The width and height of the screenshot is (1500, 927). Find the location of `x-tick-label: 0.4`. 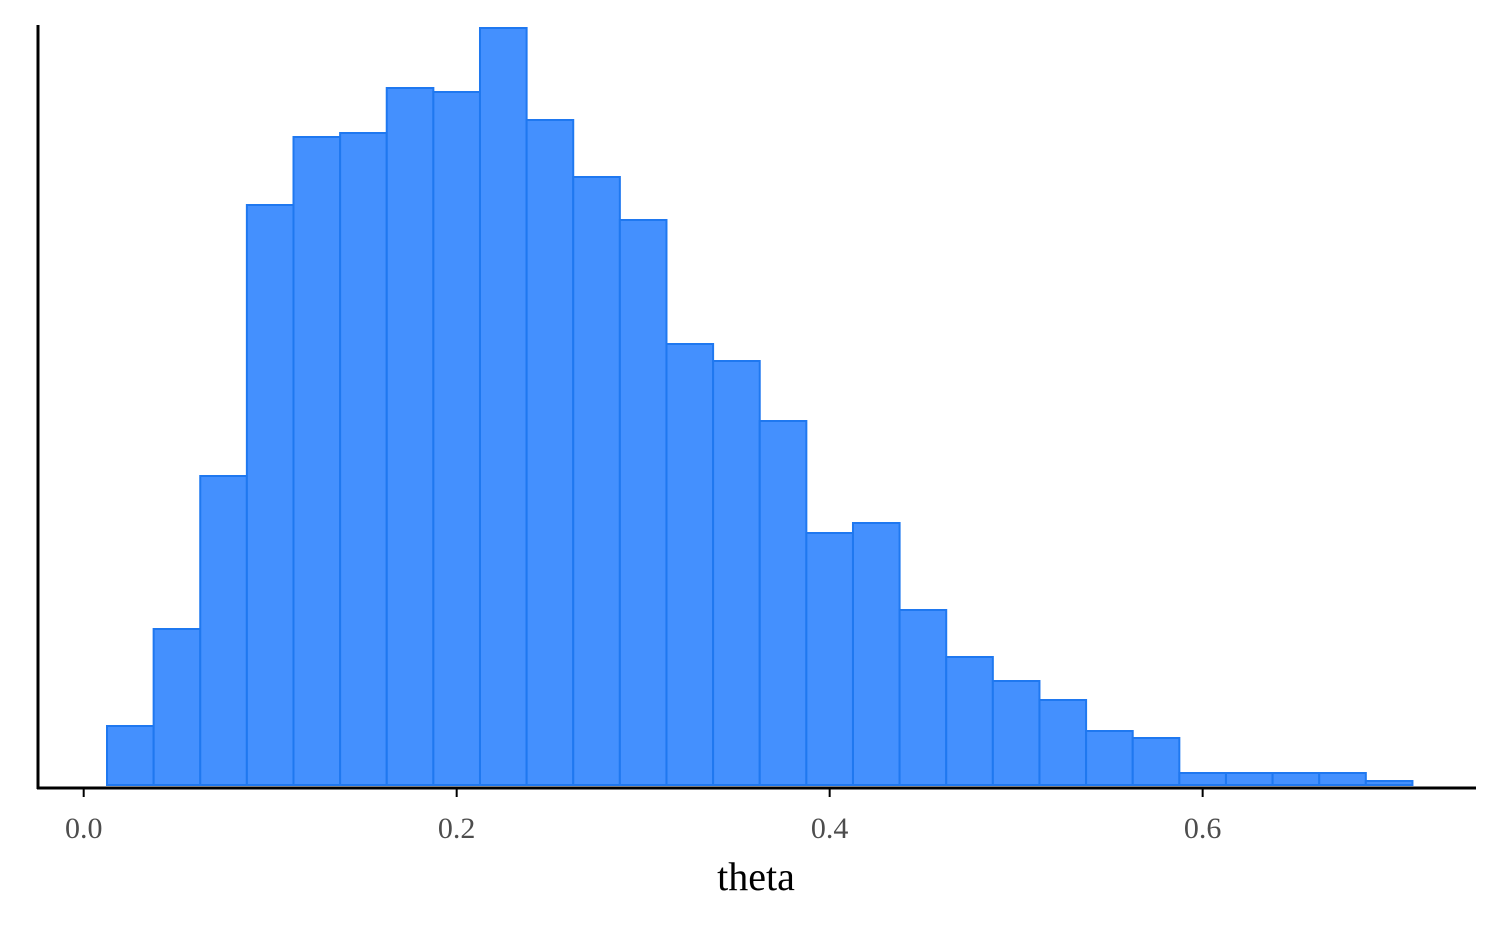

x-tick-label: 0.4 is located at coordinates (830, 828).